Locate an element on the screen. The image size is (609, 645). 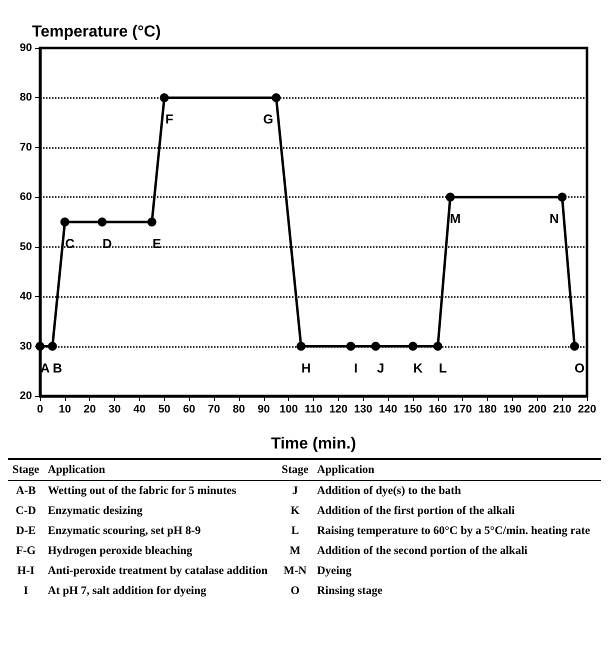
text: Addition of the second portion of the alkali is located at coordinates (422, 551).